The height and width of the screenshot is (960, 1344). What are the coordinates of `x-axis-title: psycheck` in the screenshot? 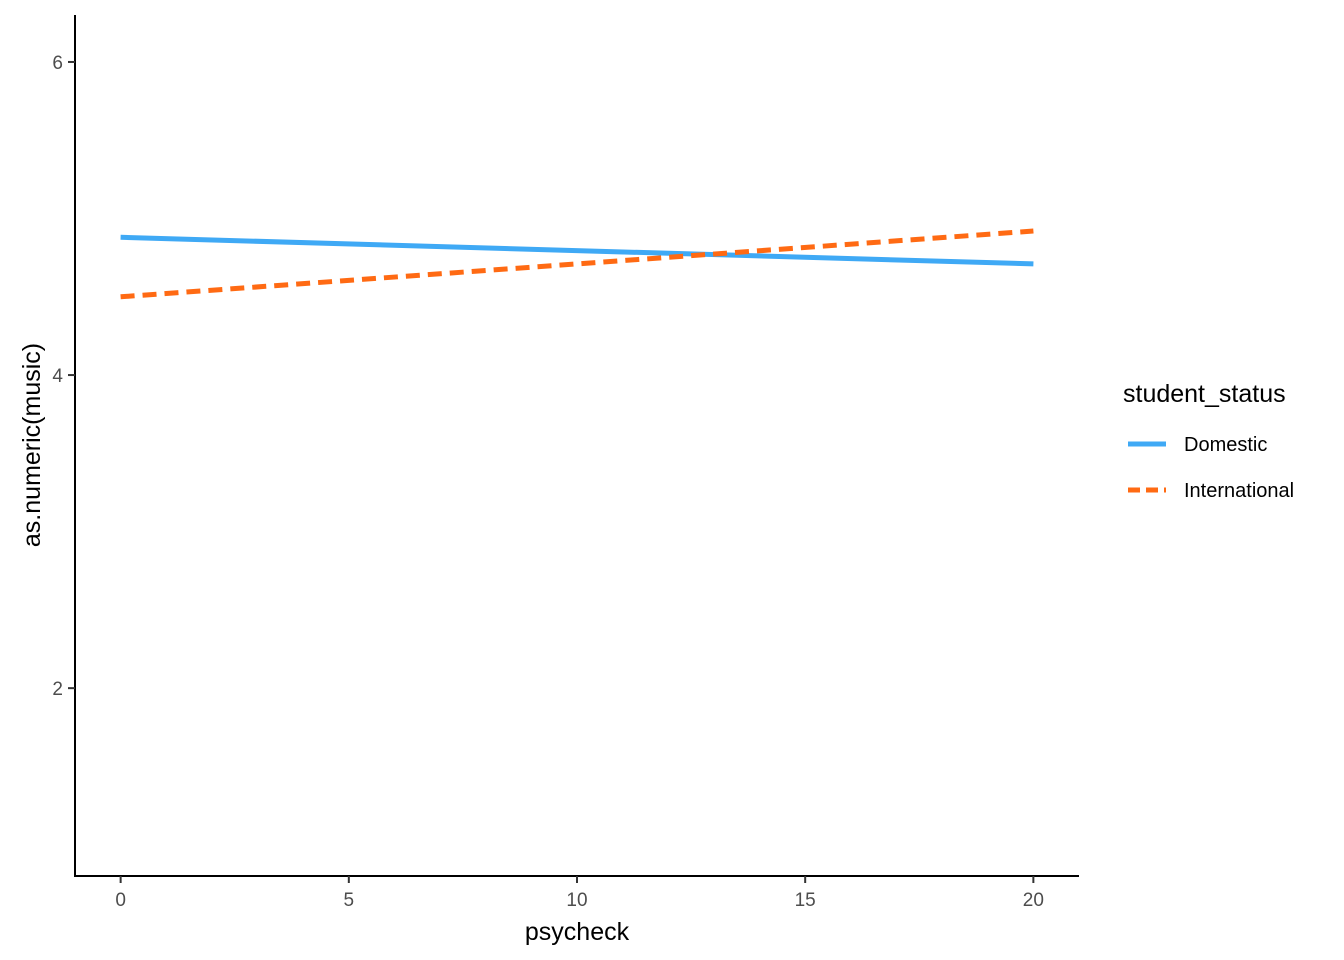 It's located at (577, 932).